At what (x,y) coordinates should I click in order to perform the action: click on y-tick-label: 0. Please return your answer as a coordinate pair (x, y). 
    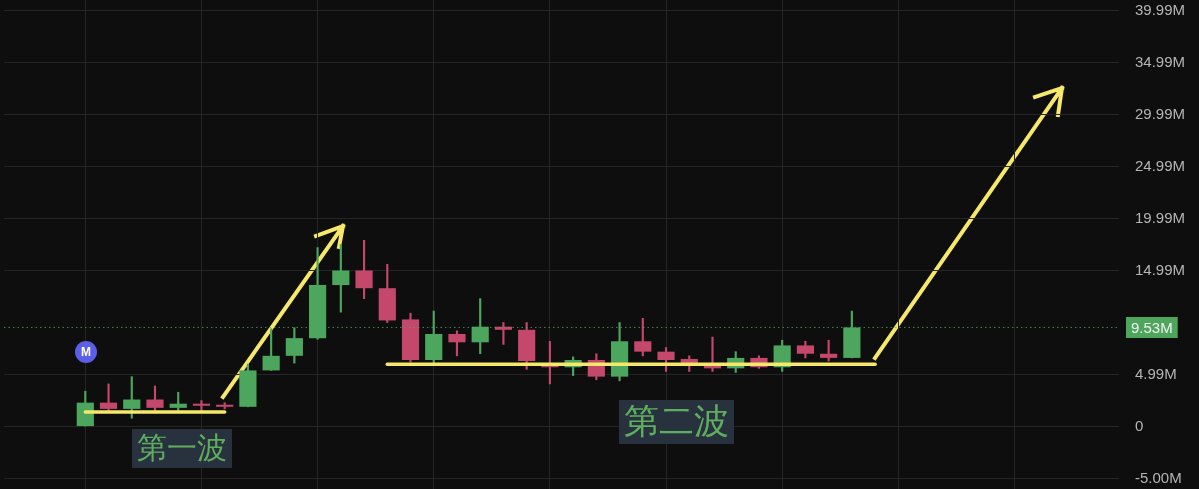
    Looking at the image, I should click on (1139, 425).